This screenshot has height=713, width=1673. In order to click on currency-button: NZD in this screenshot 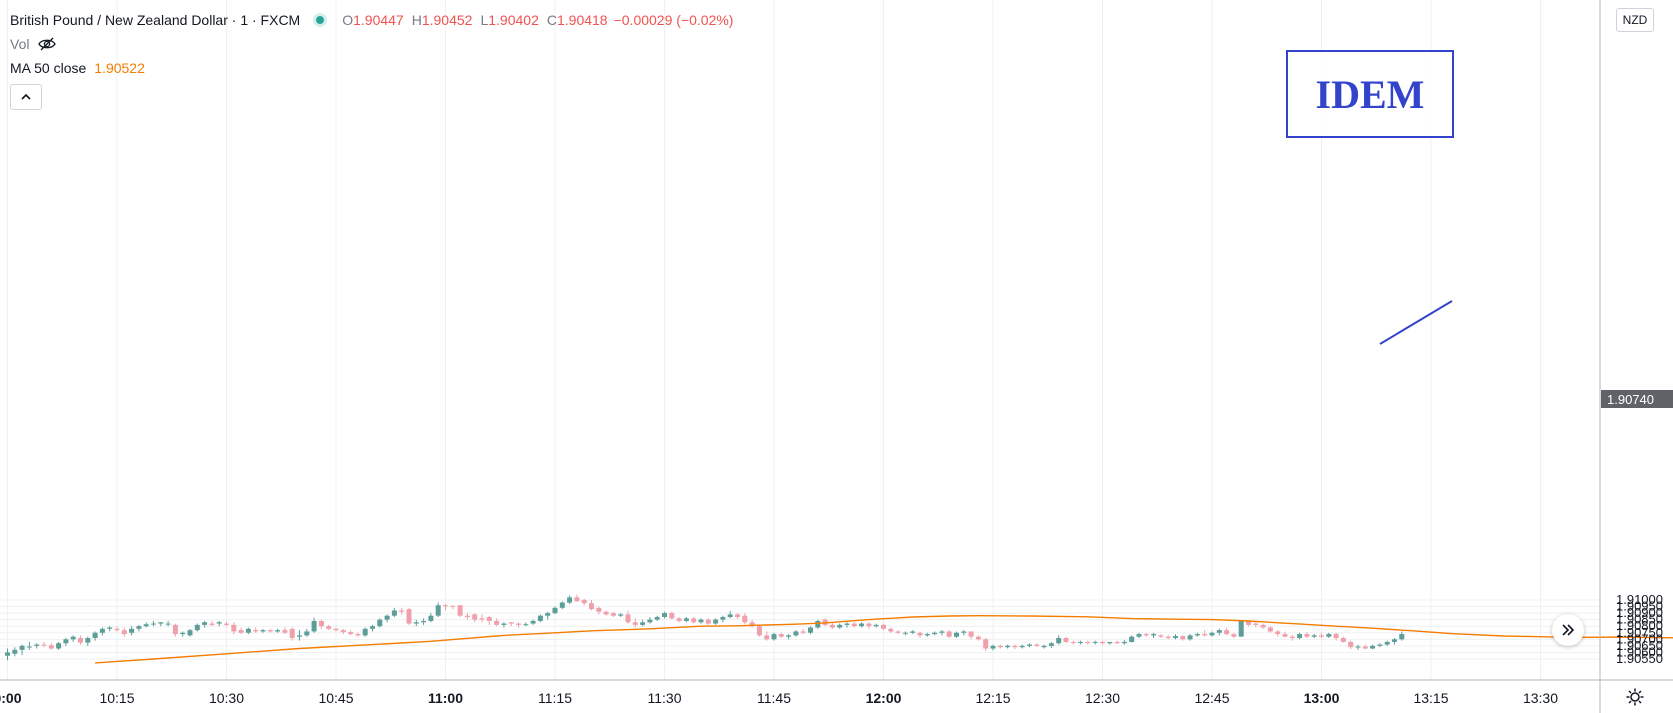, I will do `click(1635, 20)`.